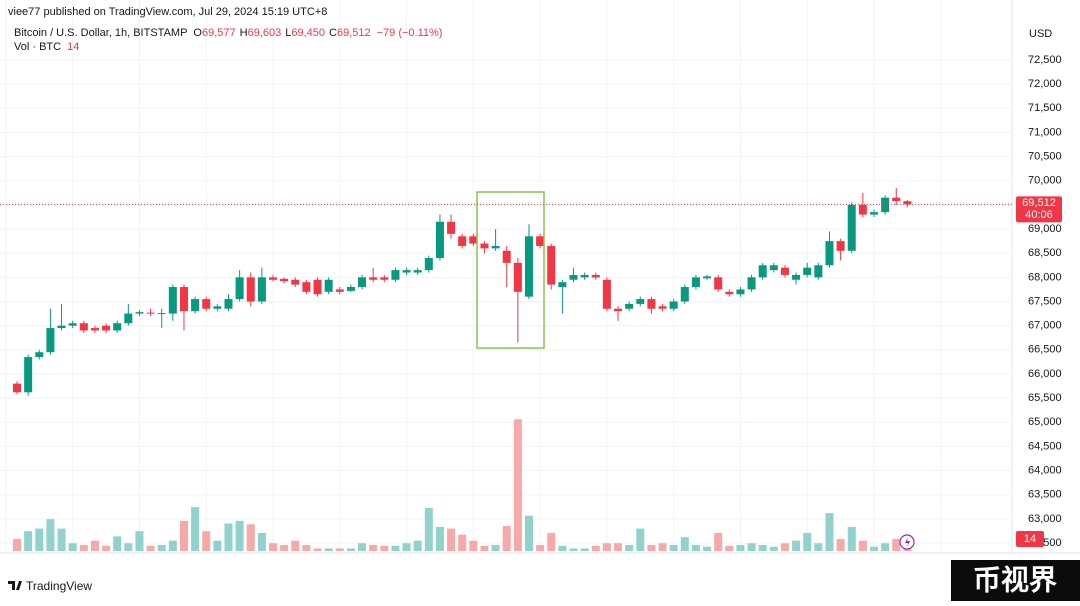  What do you see at coordinates (1045, 108) in the screenshot?
I see `y-tick-label: 71,500` at bounding box center [1045, 108].